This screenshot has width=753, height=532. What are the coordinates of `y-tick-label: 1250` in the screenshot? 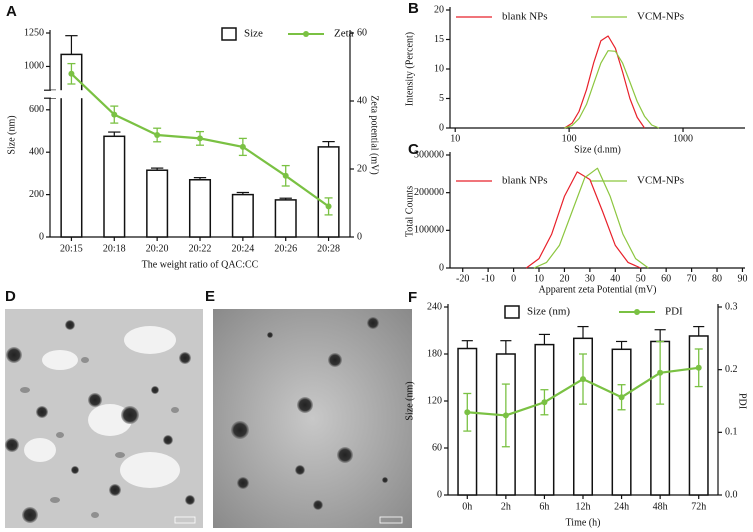 It's located at (34, 32).